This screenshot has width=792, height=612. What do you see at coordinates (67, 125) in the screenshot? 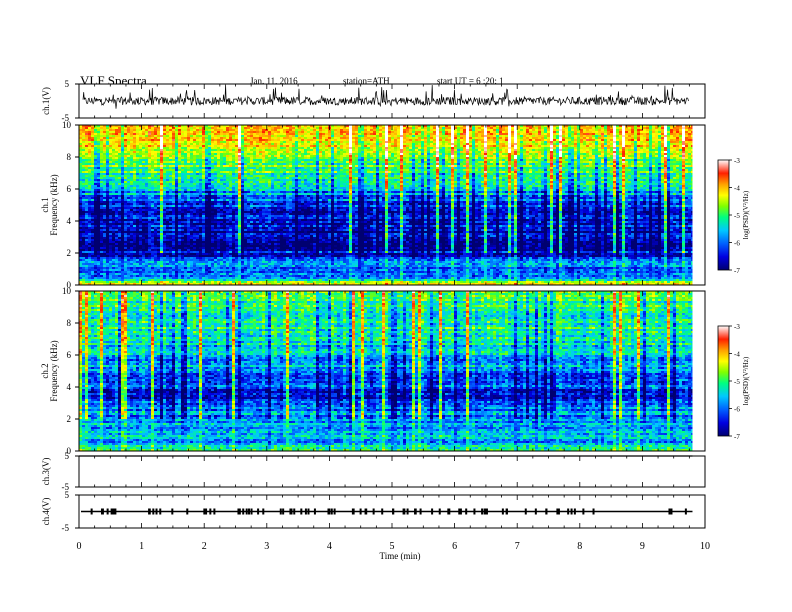
I see `ytick-label: 10` at bounding box center [67, 125].